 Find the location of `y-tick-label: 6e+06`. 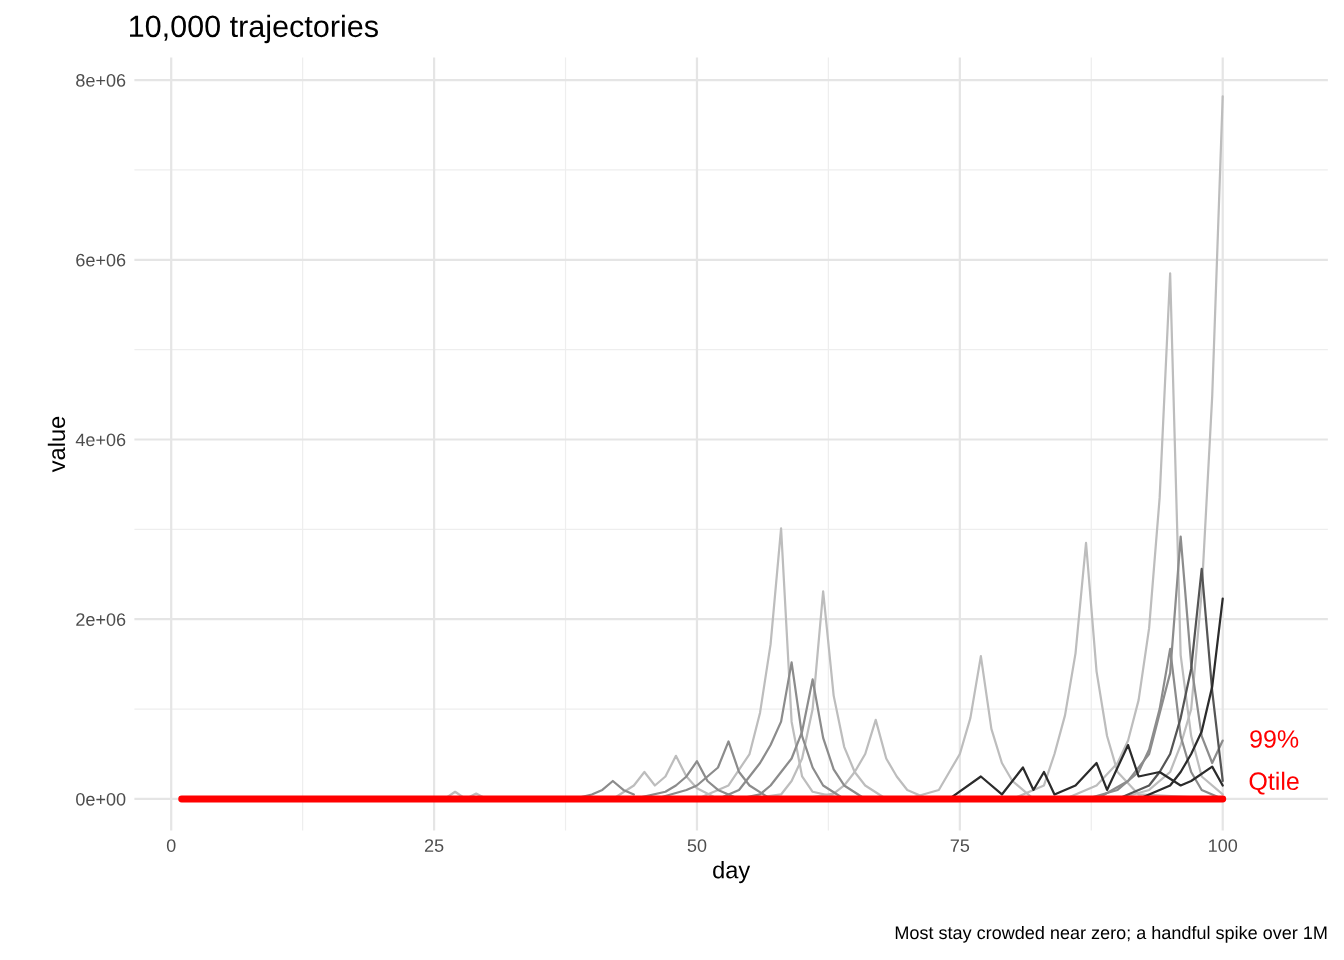

y-tick-label: 6e+06 is located at coordinates (101, 260).